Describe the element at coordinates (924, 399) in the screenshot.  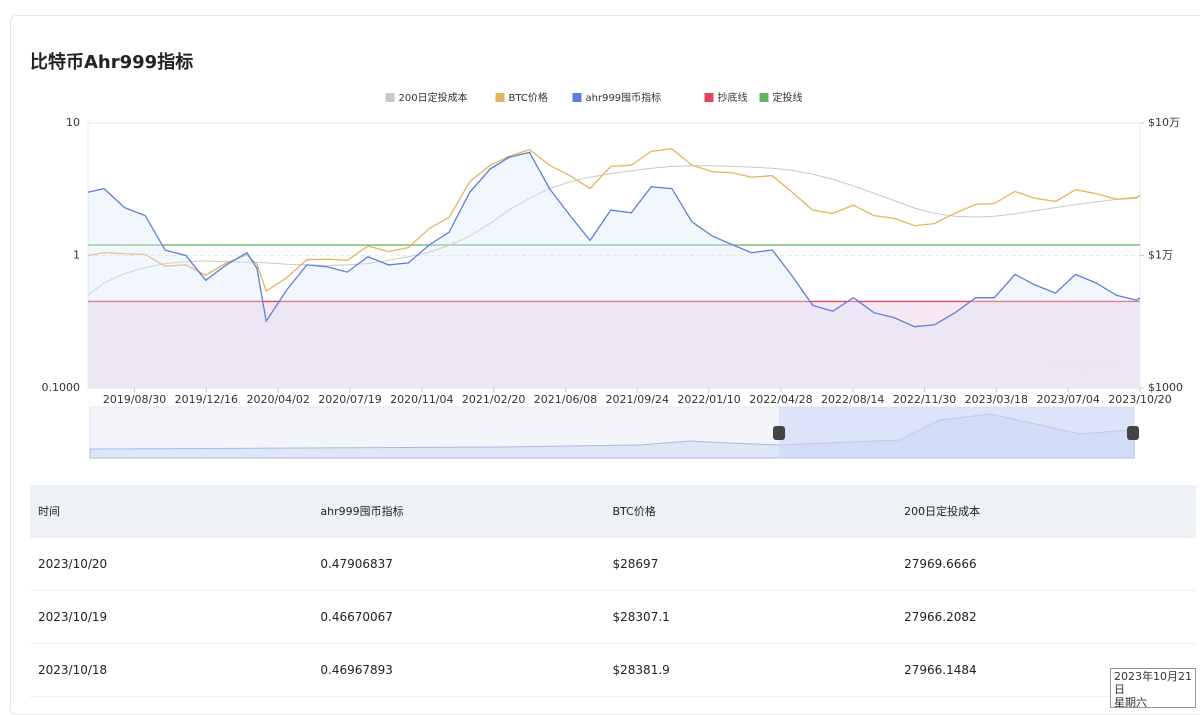
I see `x-tick-label: 2022/11/30` at that location.